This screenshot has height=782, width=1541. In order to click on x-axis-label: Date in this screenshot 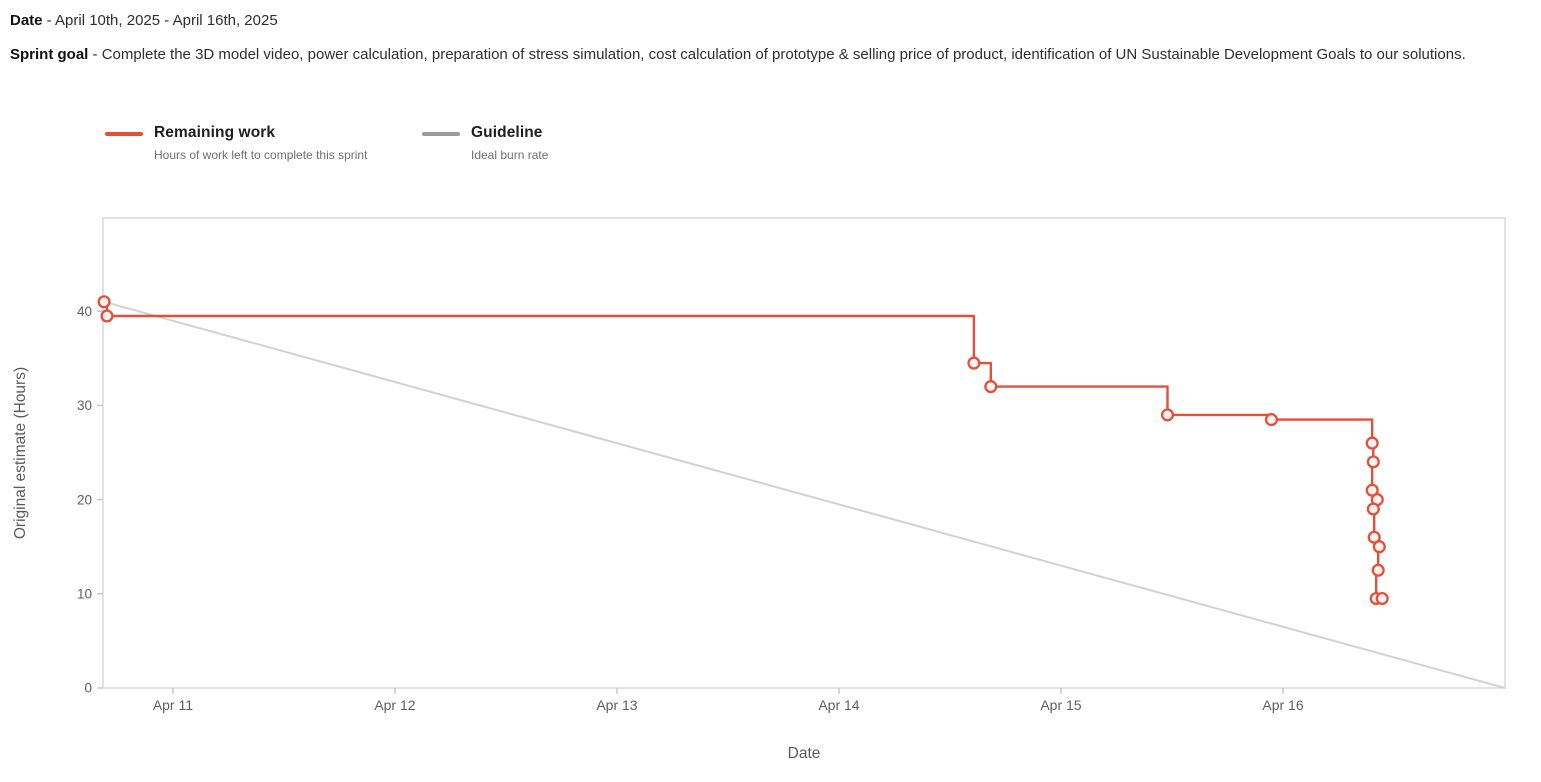, I will do `click(804, 753)`.